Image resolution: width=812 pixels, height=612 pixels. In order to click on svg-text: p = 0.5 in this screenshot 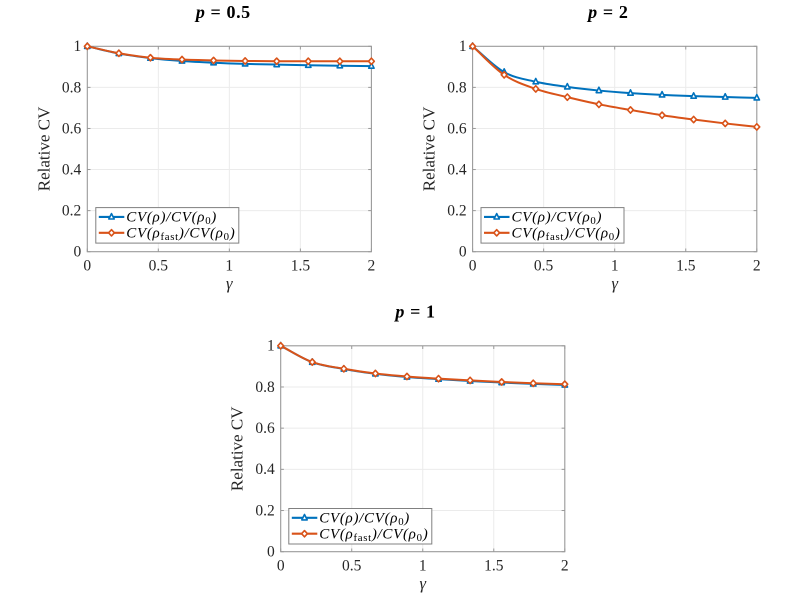, I will do `click(222, 12)`.